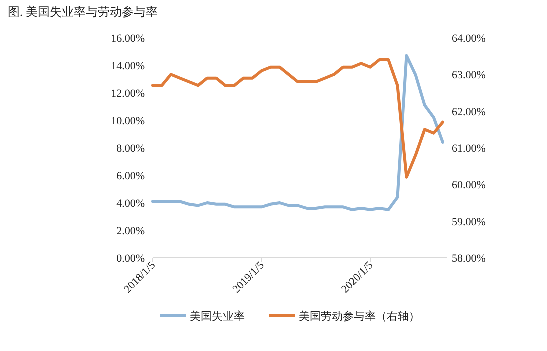 The width and height of the screenshot is (547, 351). Describe the element at coordinates (130, 176) in the screenshot. I see `y-tick-label: 6.00%` at that location.